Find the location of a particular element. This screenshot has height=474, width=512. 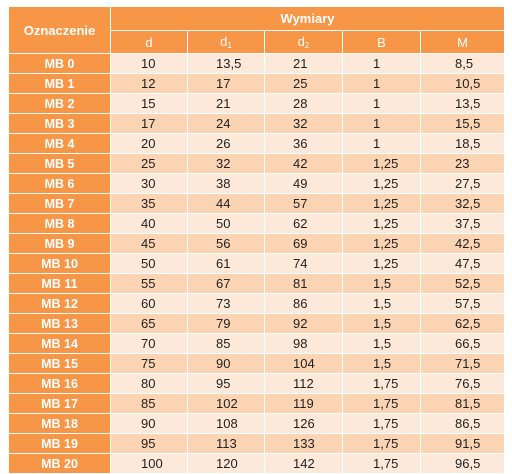

row-label: MB 1 is located at coordinates (59, 83).